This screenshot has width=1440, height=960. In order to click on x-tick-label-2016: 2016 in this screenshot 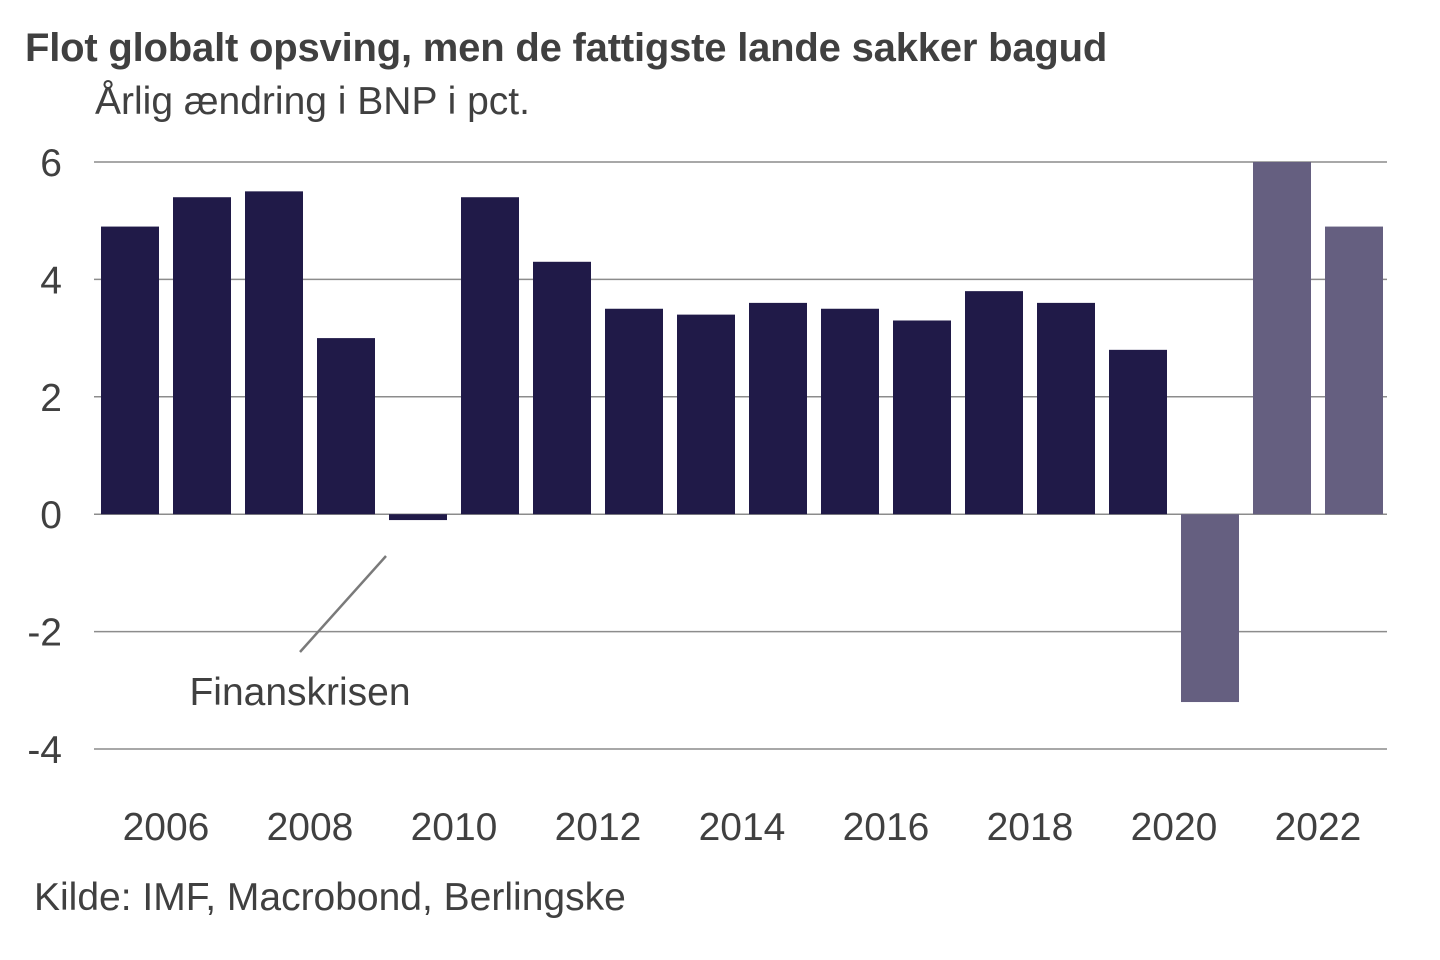, I will do `click(886, 827)`.